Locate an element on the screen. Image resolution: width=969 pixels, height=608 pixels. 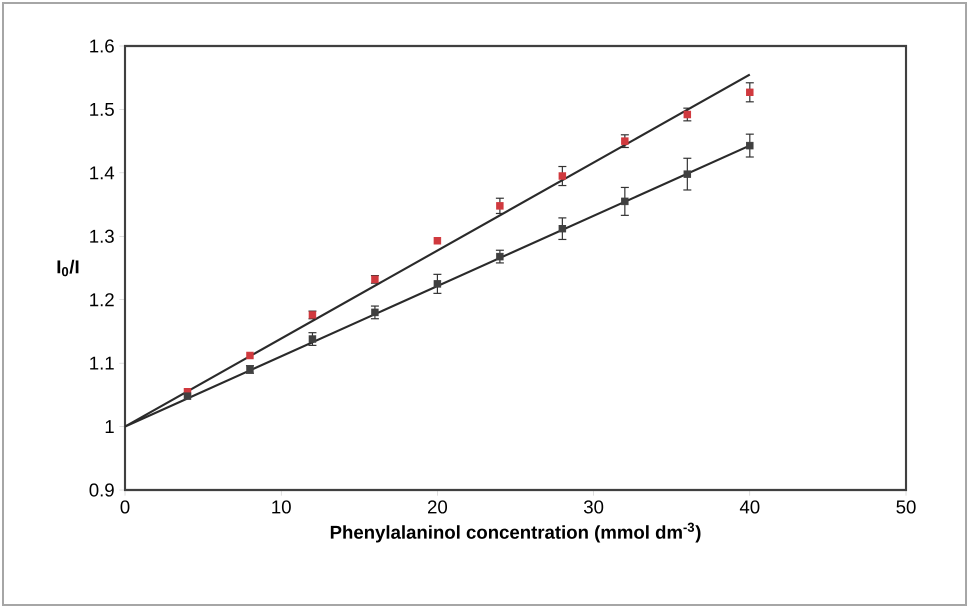
y-tick-label: 1.1 is located at coordinates (102, 363).